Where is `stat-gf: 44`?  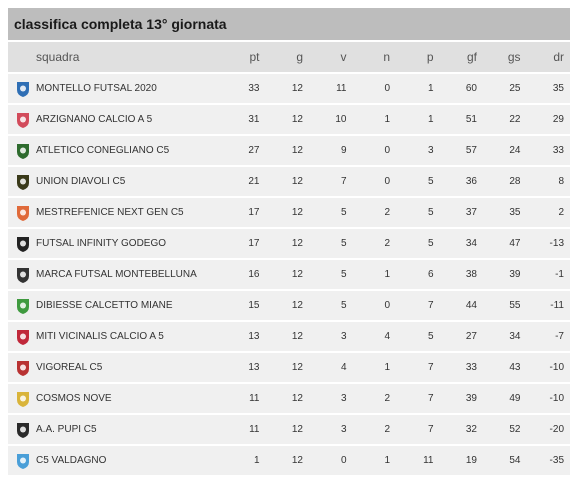 stat-gf: 44 is located at coordinates (461, 305).